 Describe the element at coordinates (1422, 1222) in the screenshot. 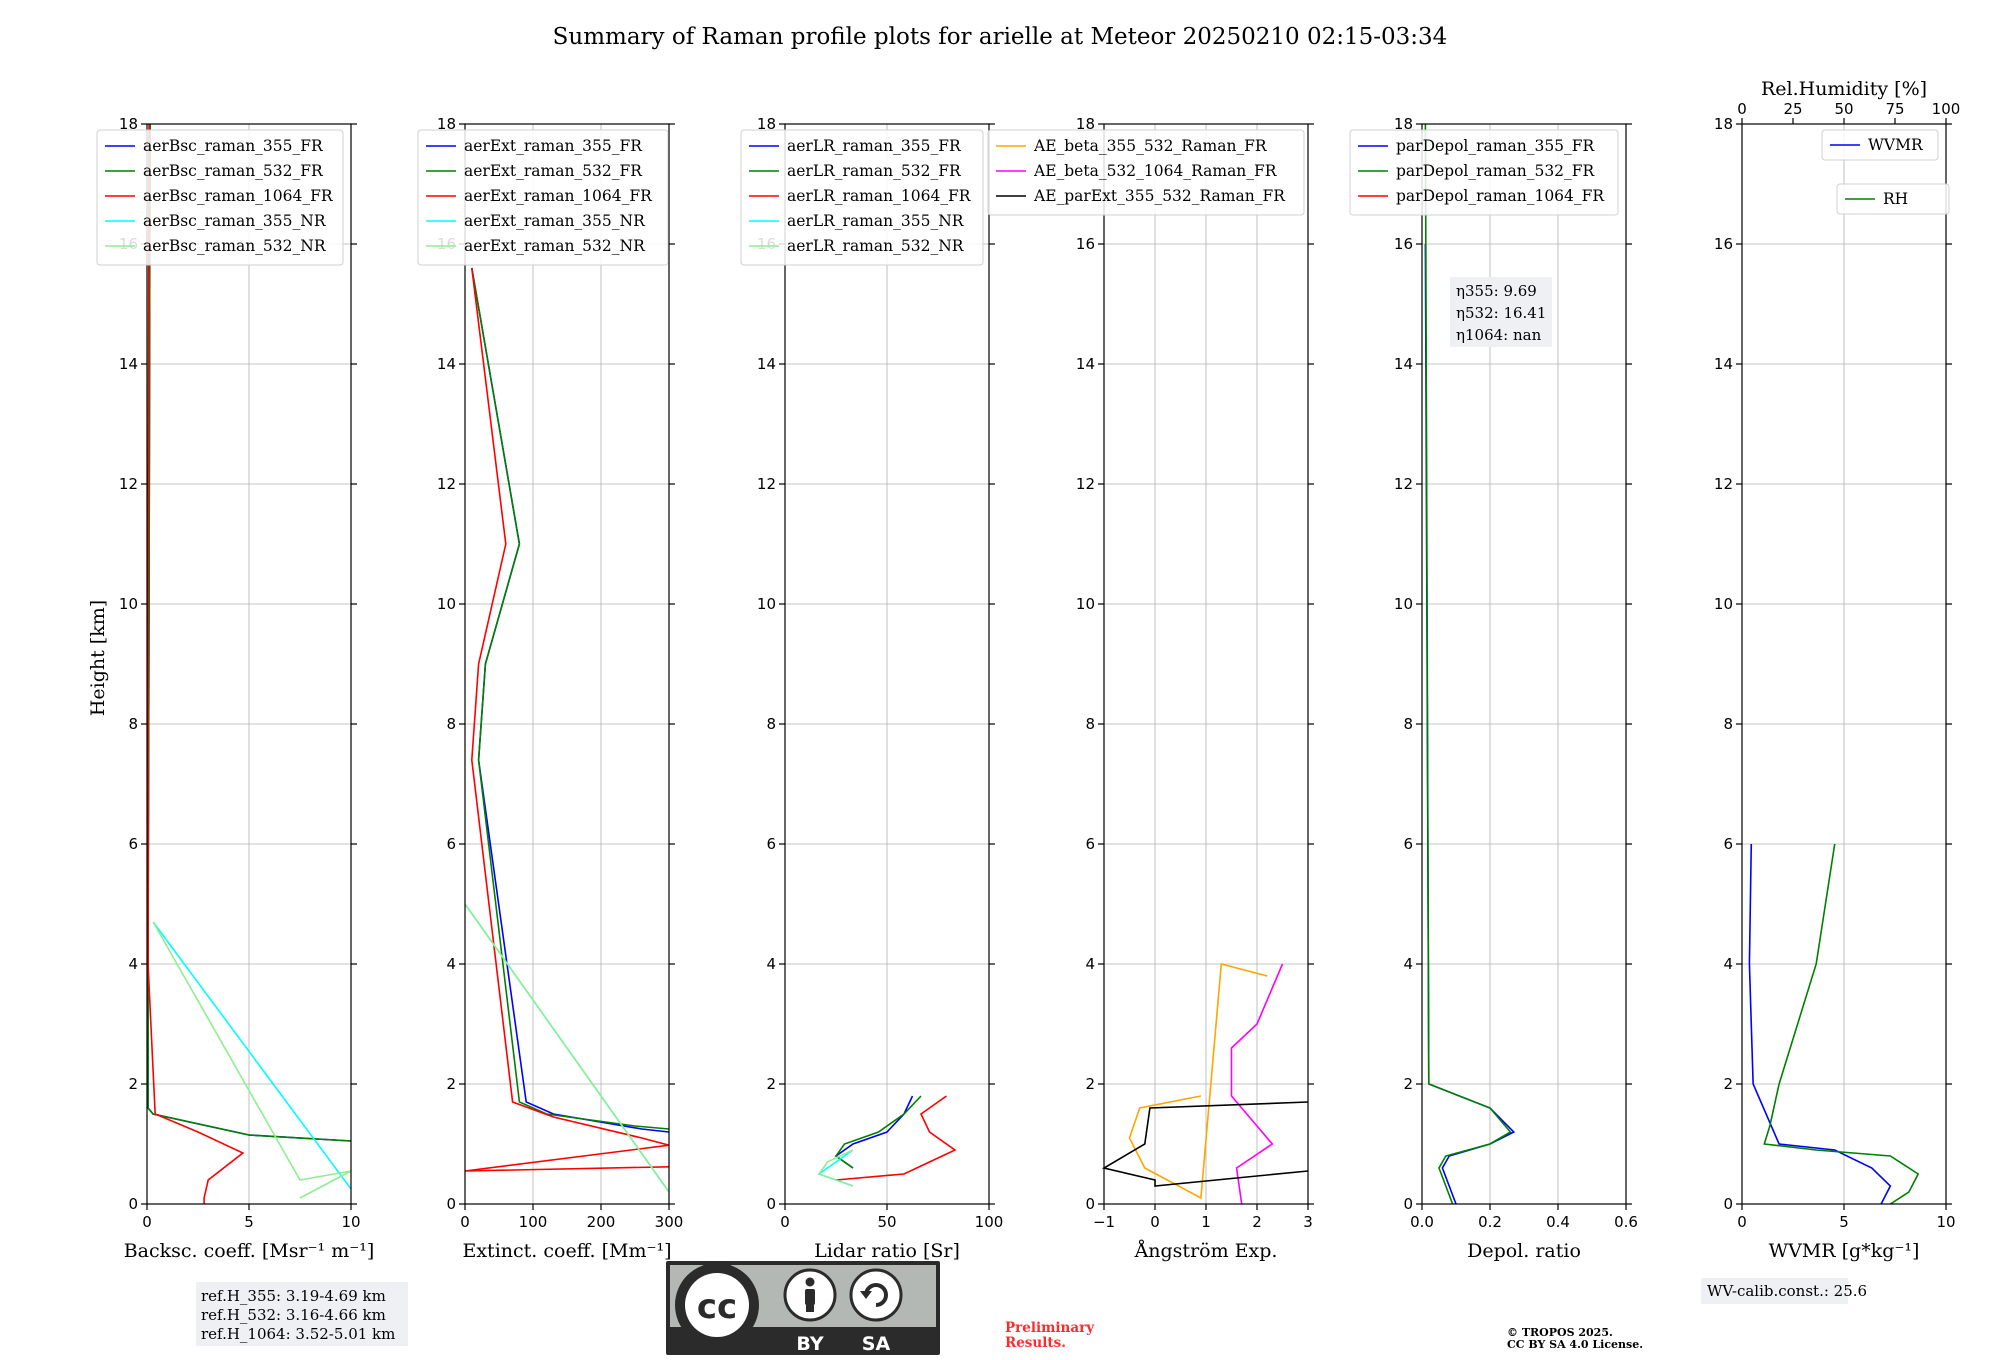

I see `x-tick-label: 0.0` at that location.